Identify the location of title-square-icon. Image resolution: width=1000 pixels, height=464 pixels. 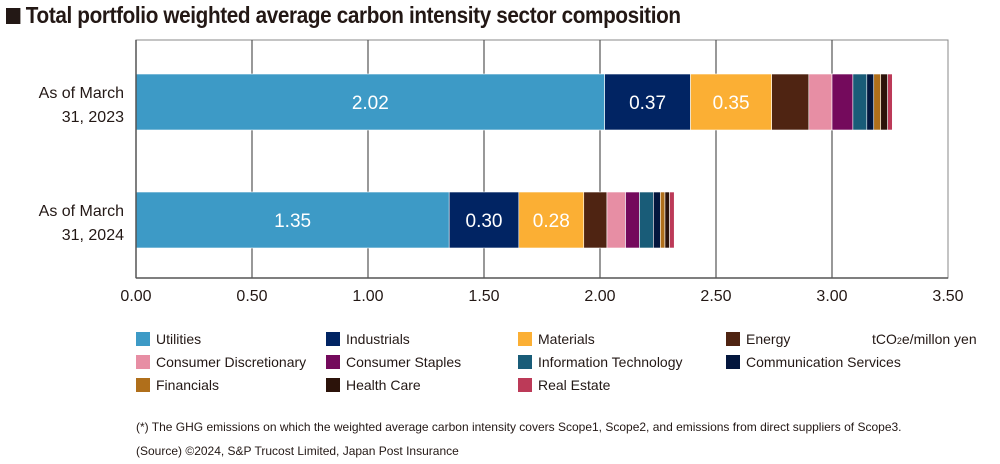
(13, 16).